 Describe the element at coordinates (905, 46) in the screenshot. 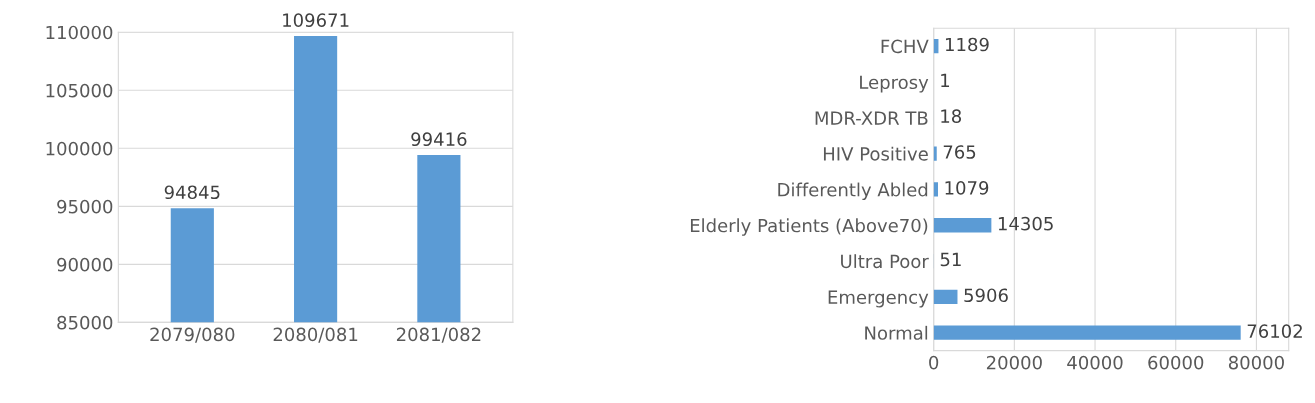

I see `y-tick-label: FCHV` at that location.